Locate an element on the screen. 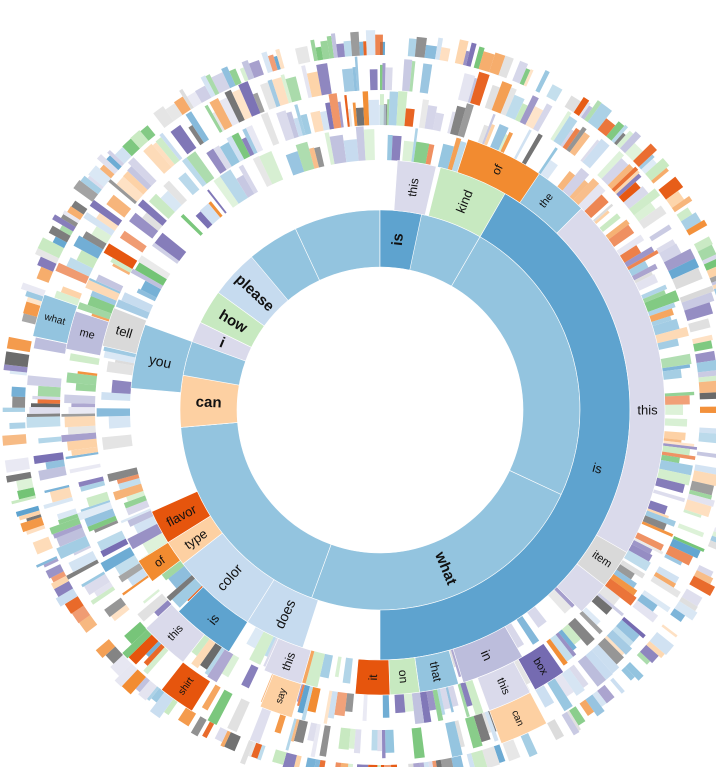 The width and height of the screenshot is (716, 767). segment-flavor-ring2 is located at coordinates (181, 516).